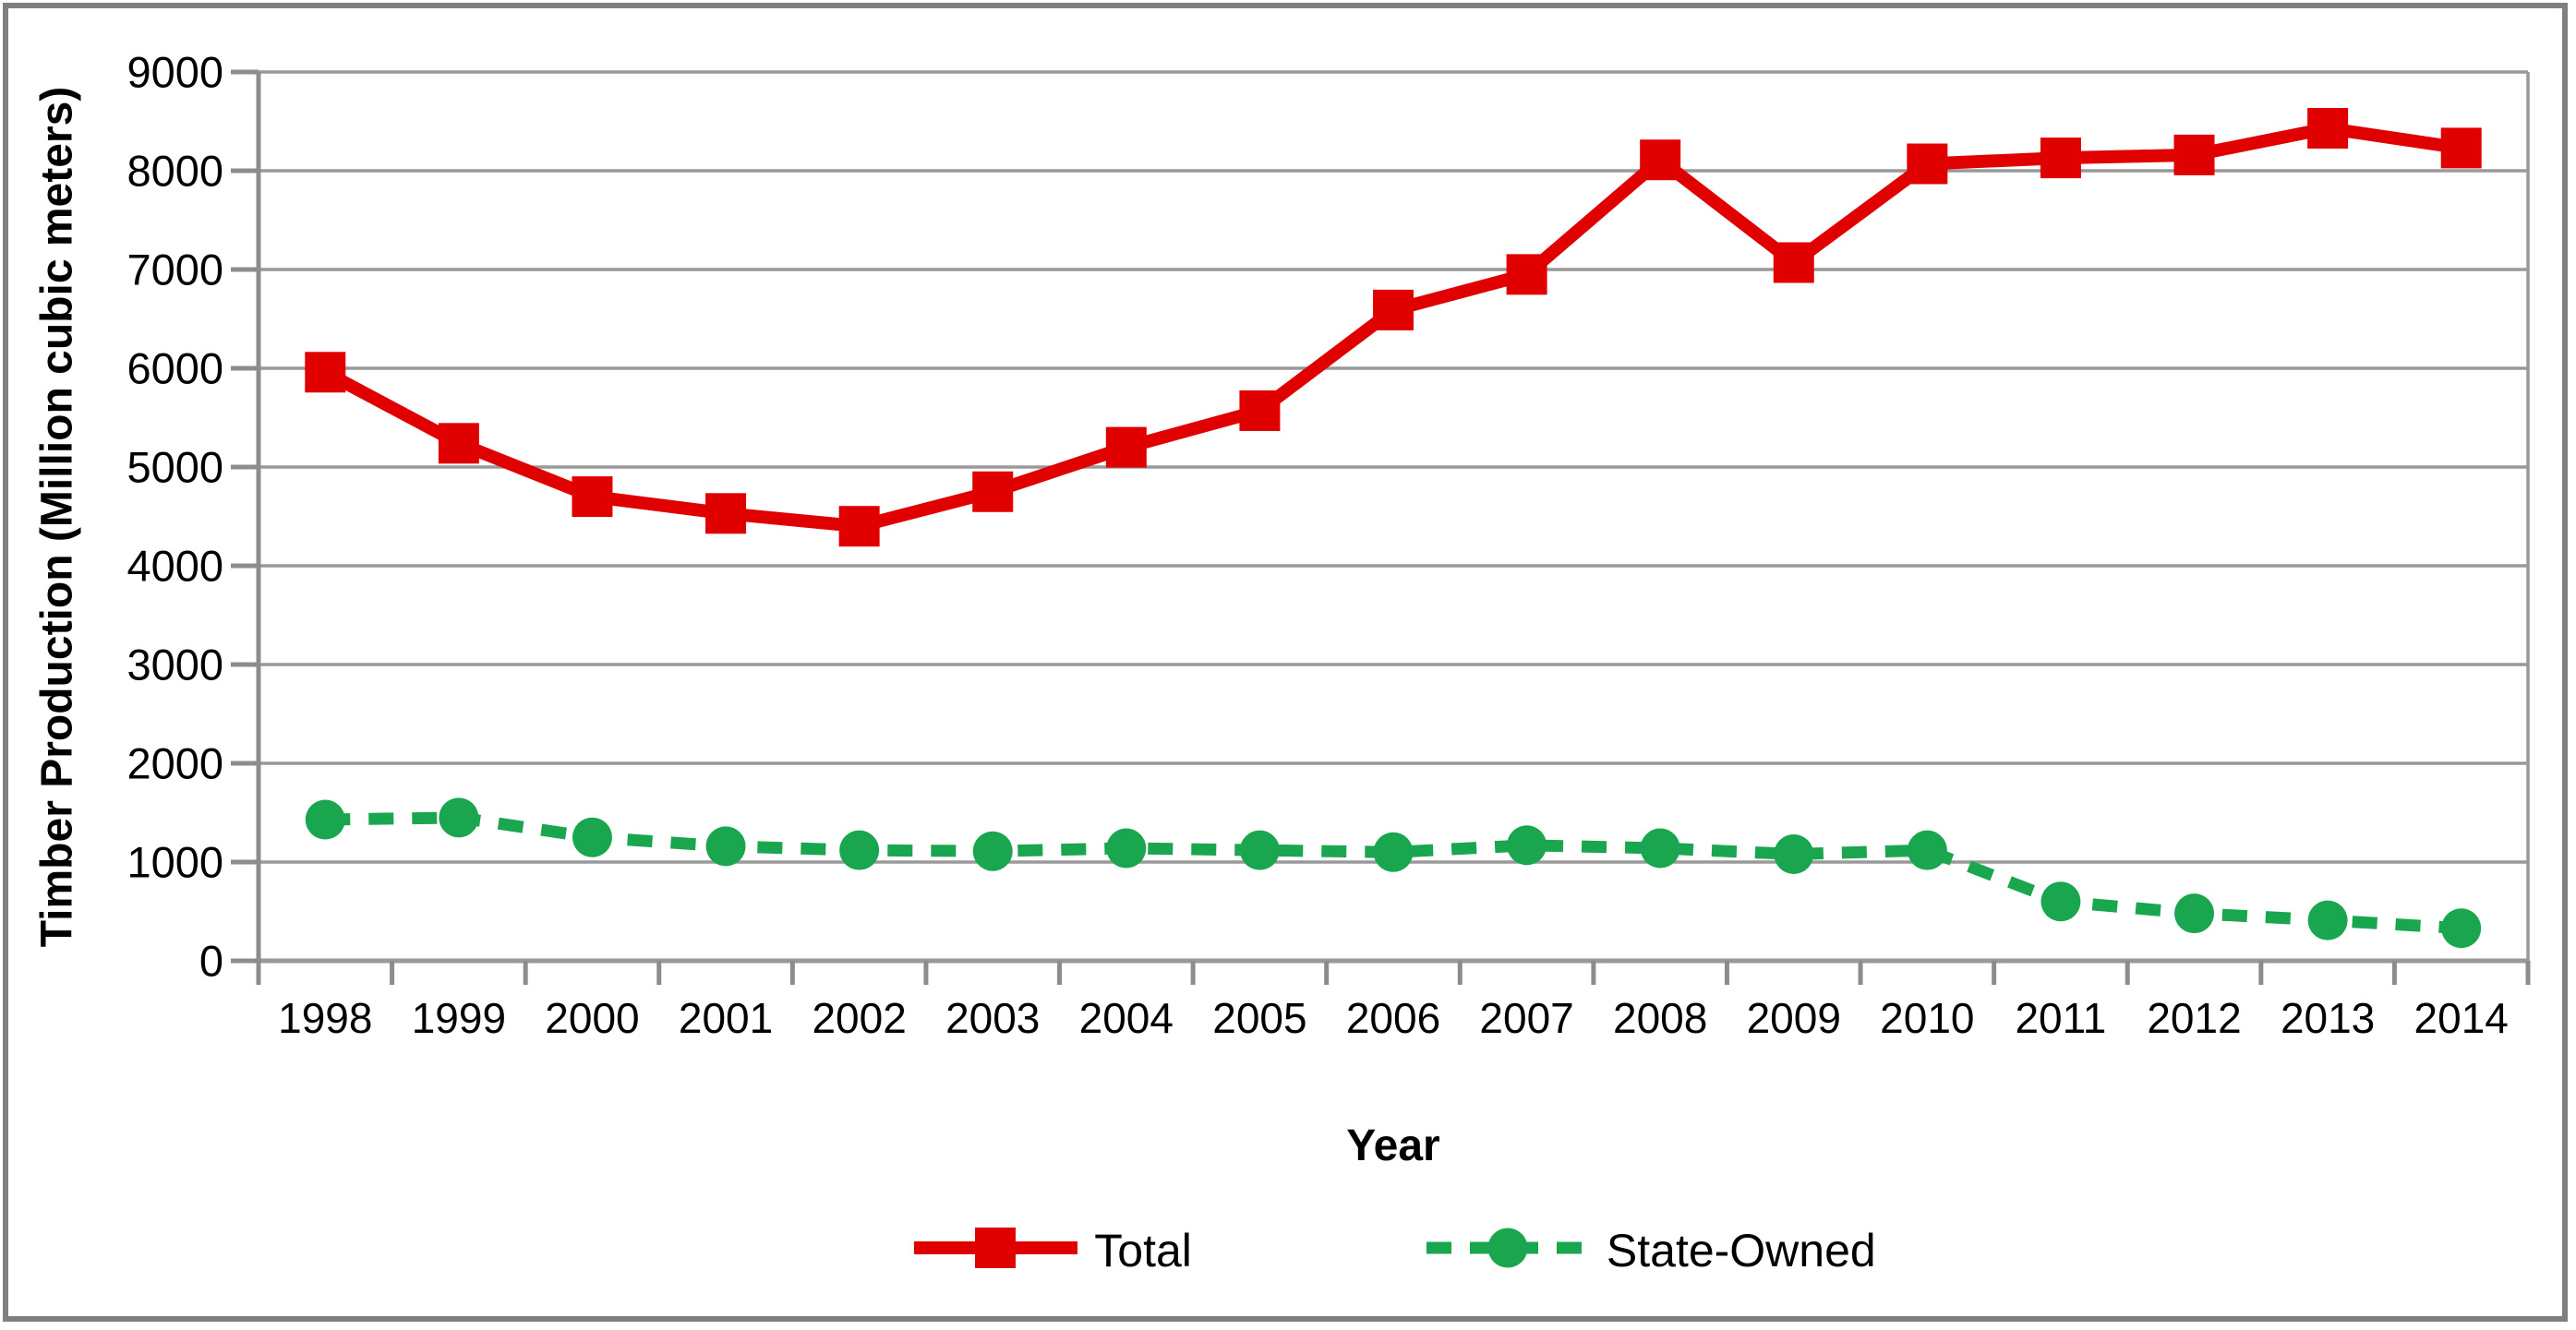 The height and width of the screenshot is (1330, 2576). What do you see at coordinates (174, 467) in the screenshot?
I see `y-tick-label: 5000` at bounding box center [174, 467].